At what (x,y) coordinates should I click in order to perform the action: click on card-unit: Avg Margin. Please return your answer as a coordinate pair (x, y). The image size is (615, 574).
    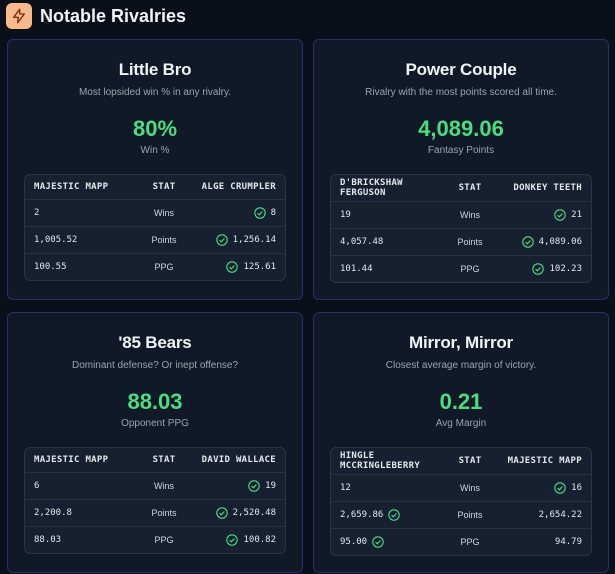
    Looking at the image, I should click on (461, 423).